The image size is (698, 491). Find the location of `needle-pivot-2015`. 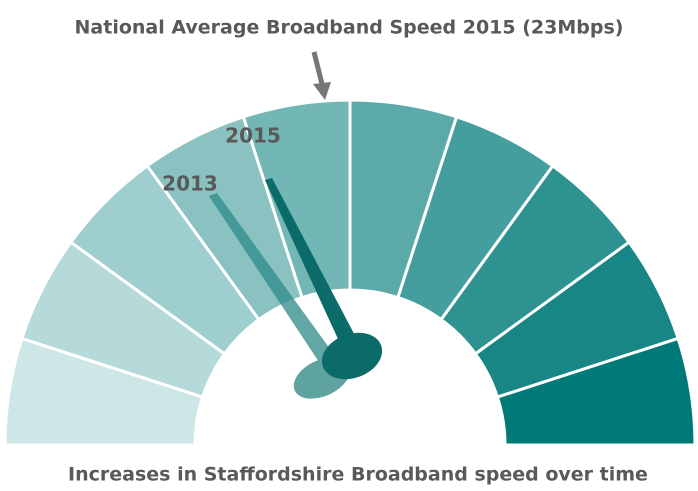

needle-pivot-2015 is located at coordinates (352, 356).